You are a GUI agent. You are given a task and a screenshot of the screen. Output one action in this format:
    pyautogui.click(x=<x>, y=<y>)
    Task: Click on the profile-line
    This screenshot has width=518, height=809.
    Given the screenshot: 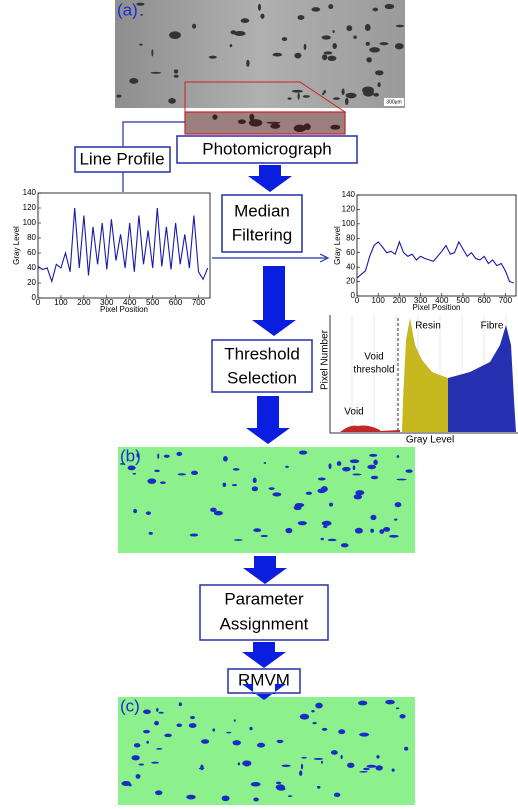 What is the action you would take?
    pyautogui.click(x=435, y=262)
    